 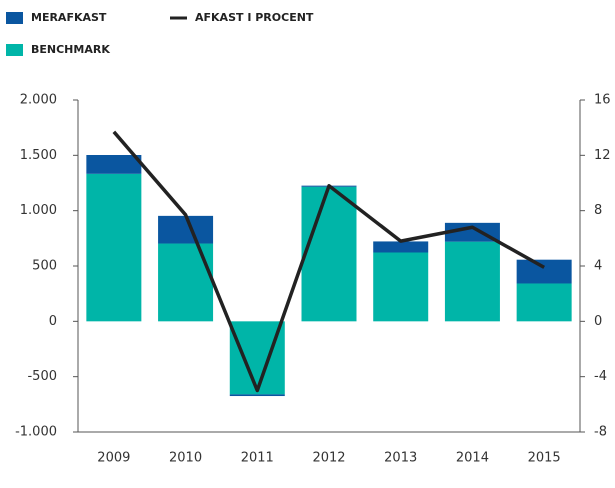 I want to click on y-tick-label: 1.000, so click(x=38, y=210).